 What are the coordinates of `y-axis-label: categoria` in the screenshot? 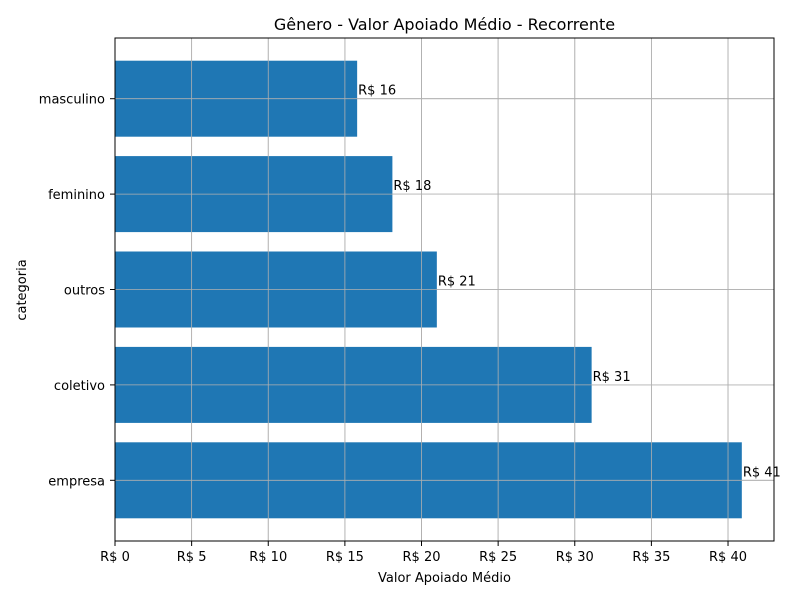 It's located at (22, 289).